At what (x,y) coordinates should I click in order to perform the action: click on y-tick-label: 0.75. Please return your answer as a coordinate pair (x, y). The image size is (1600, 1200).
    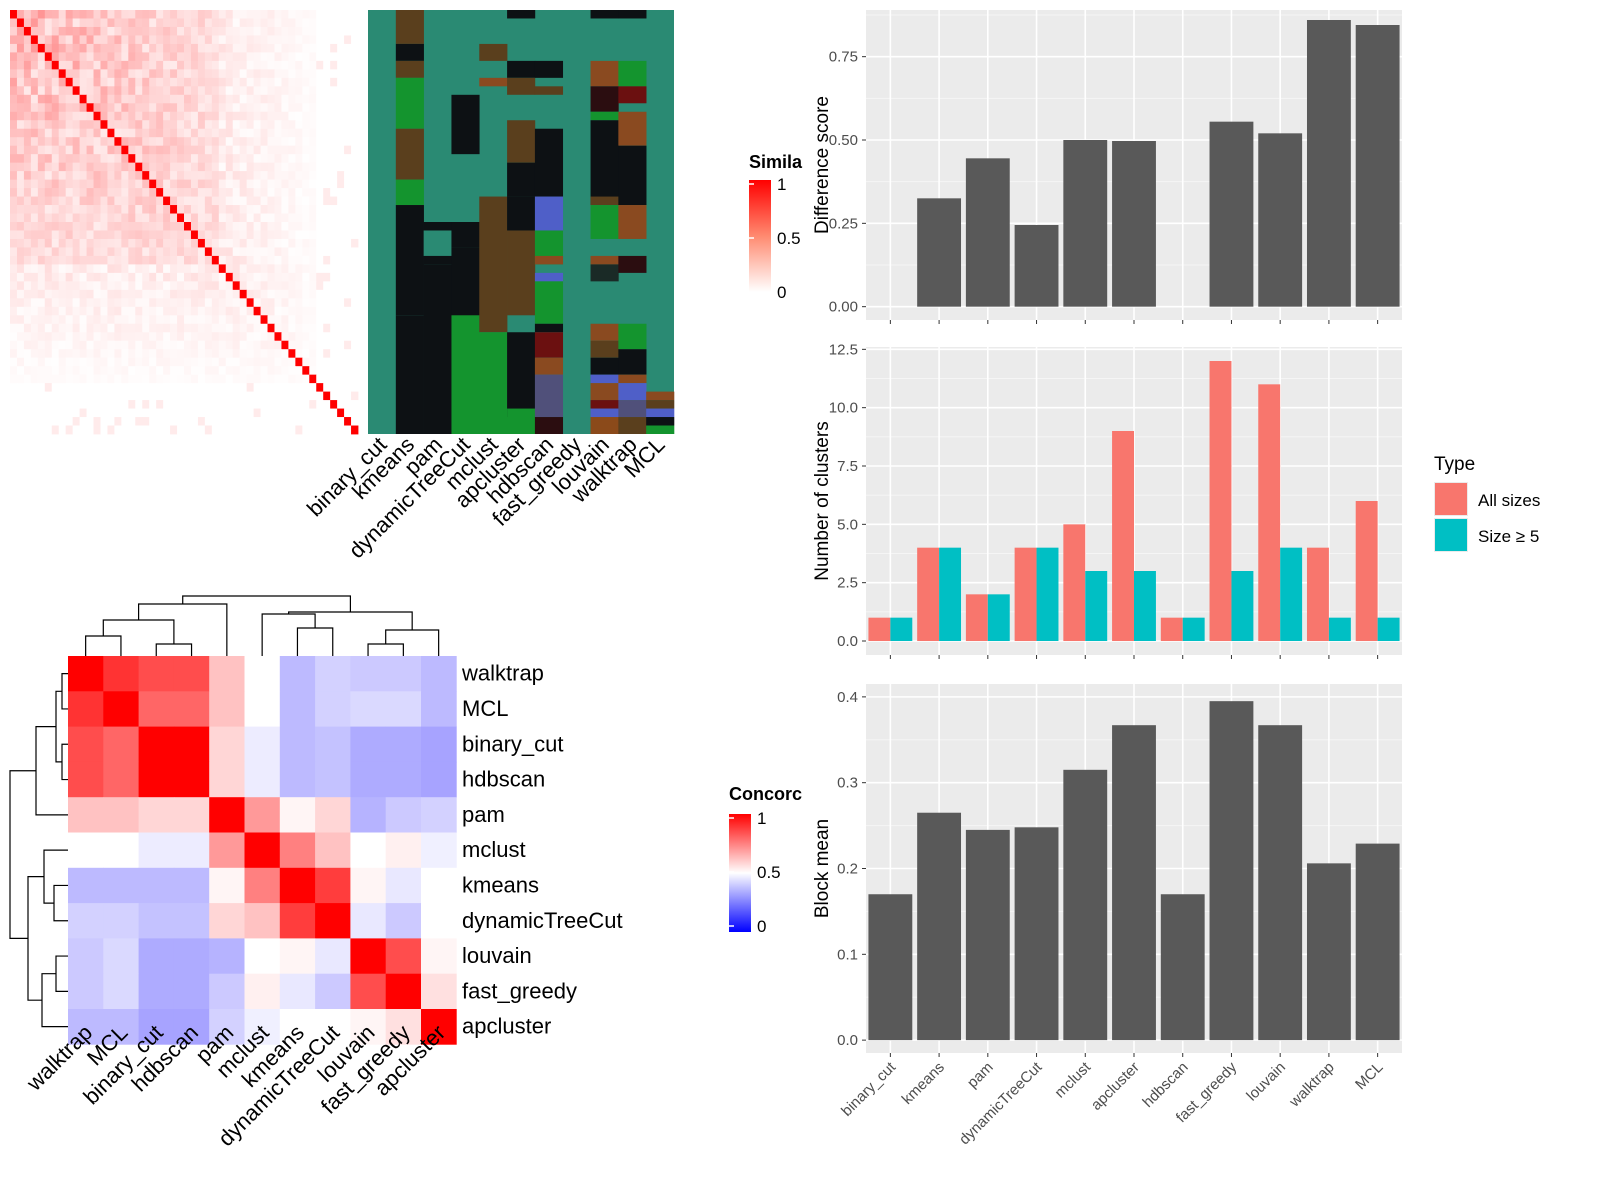
    Looking at the image, I should click on (843, 57).